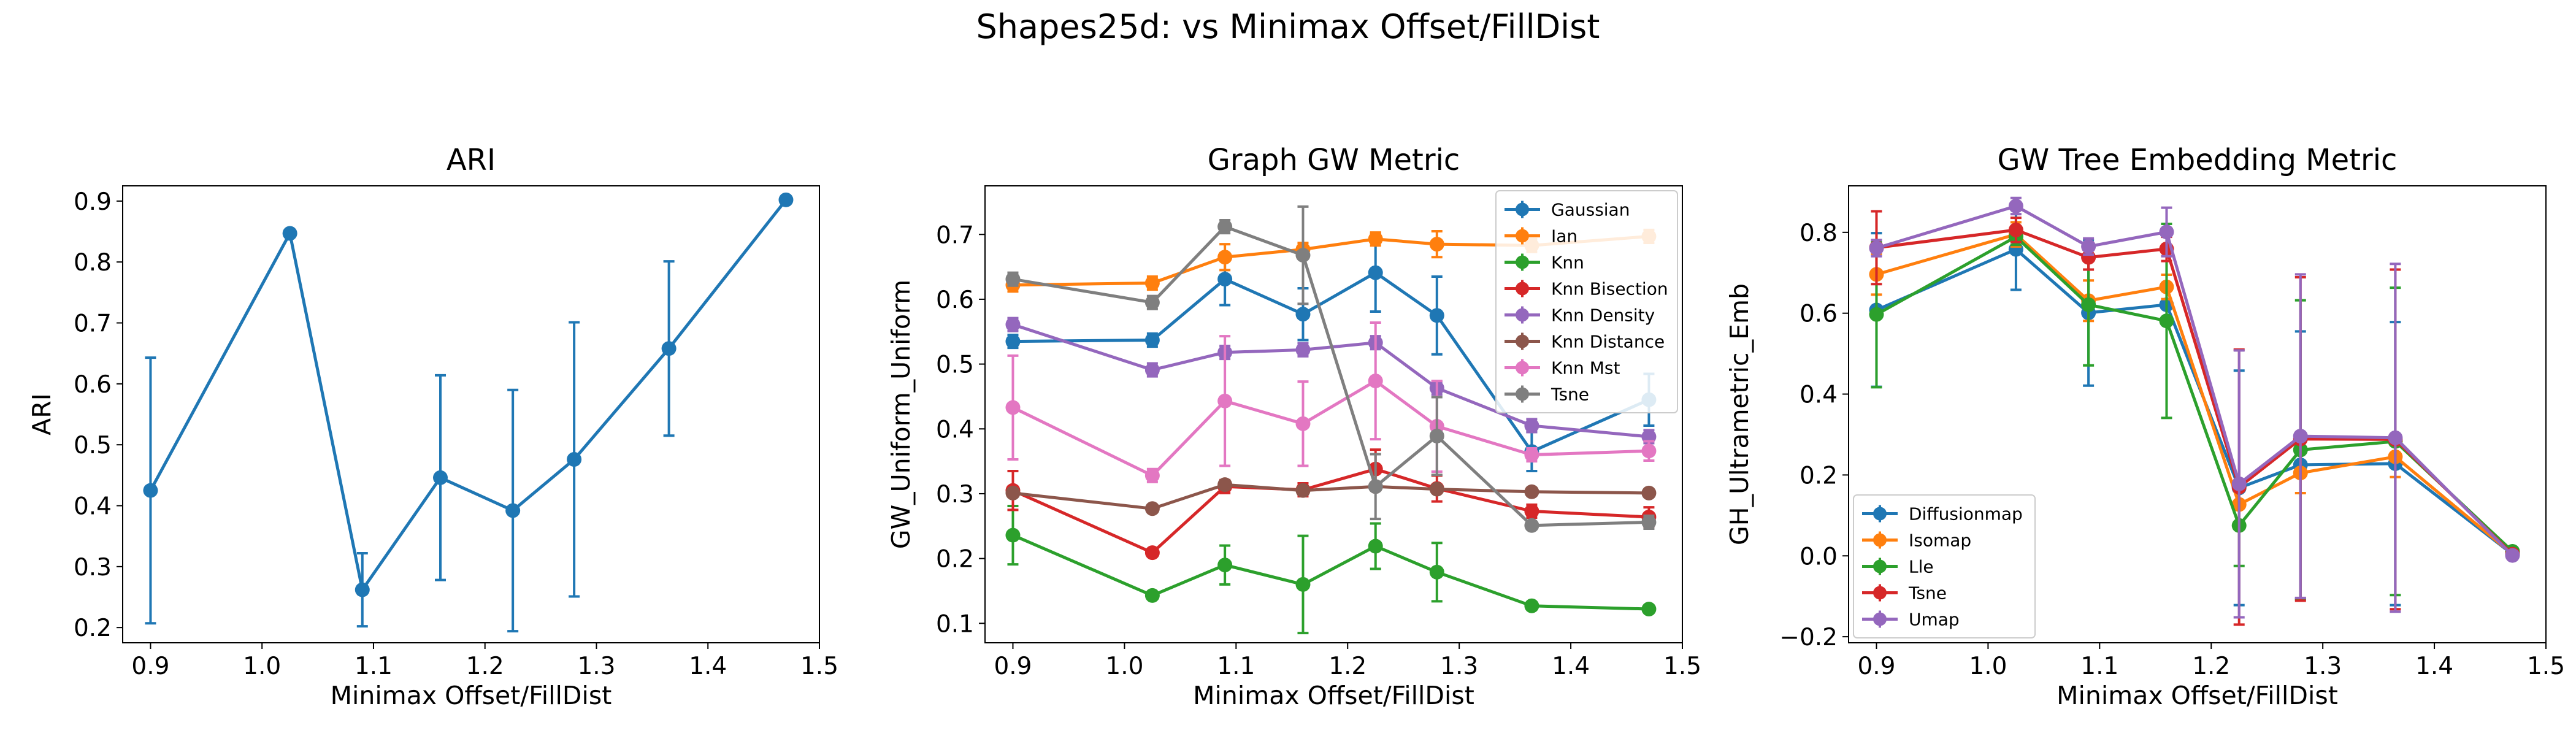 This screenshot has height=736, width=2576. I want to click on legend-layer: Diffusionmap Isomap Lle Tsne Umap, so click(1944, 566).